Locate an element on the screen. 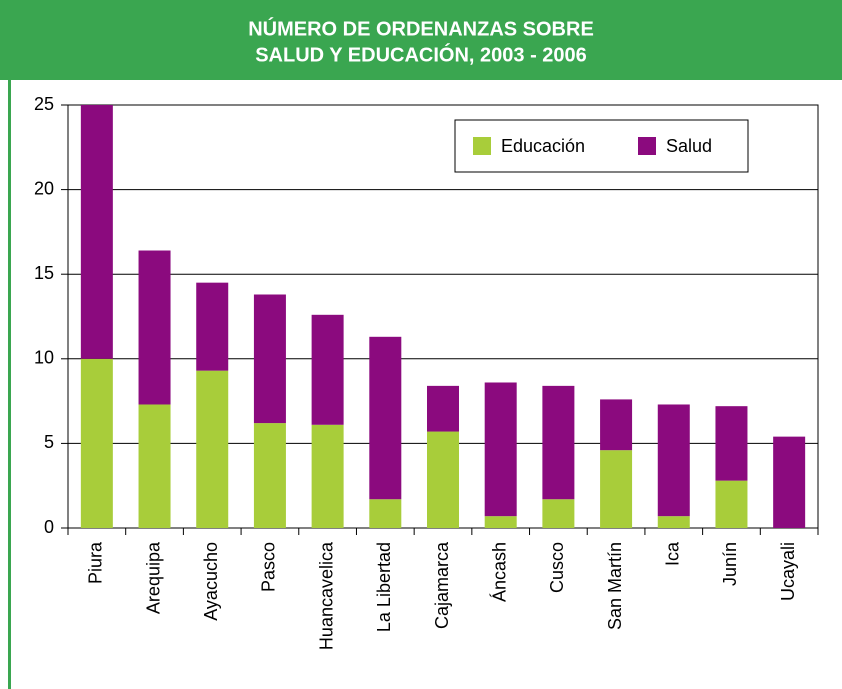  legend-label: Salud is located at coordinates (689, 146).